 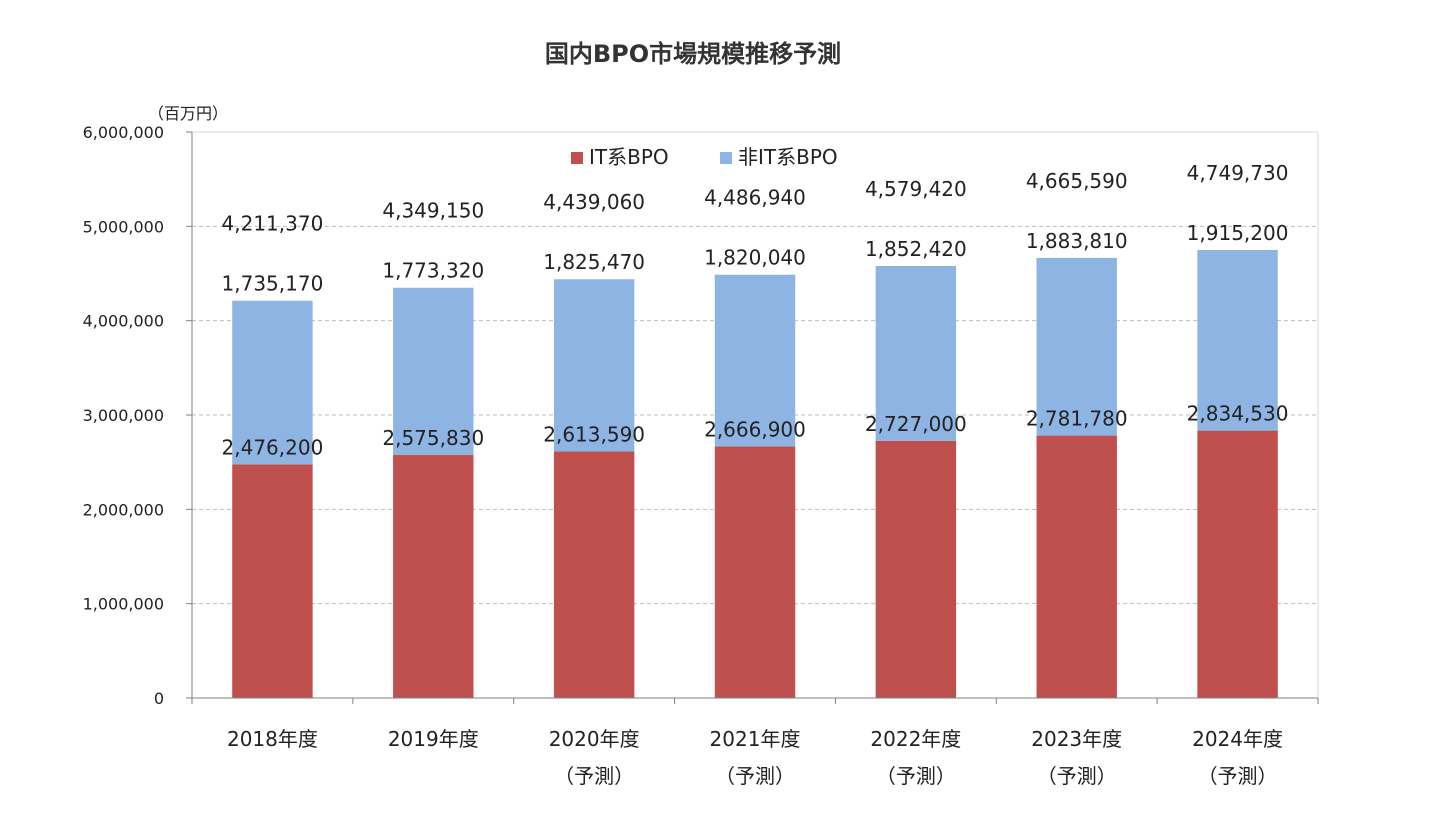 What do you see at coordinates (594, 202) in the screenshot?
I see `data-label-total: 4,439,060` at bounding box center [594, 202].